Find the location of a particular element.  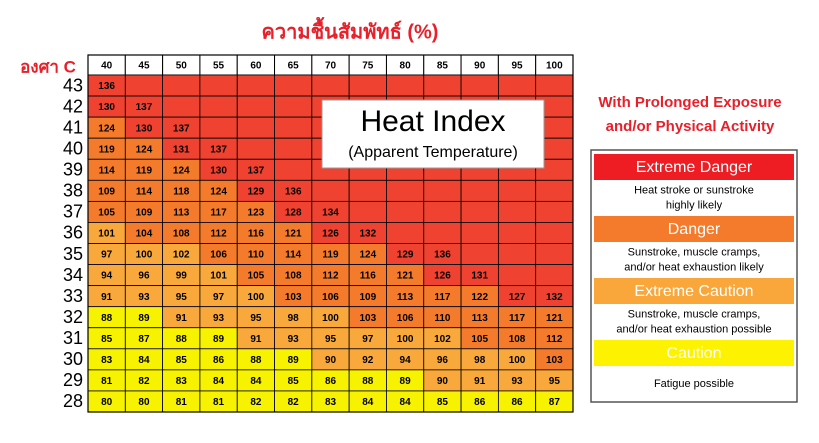

heat-index-value: 90 is located at coordinates (443, 381).